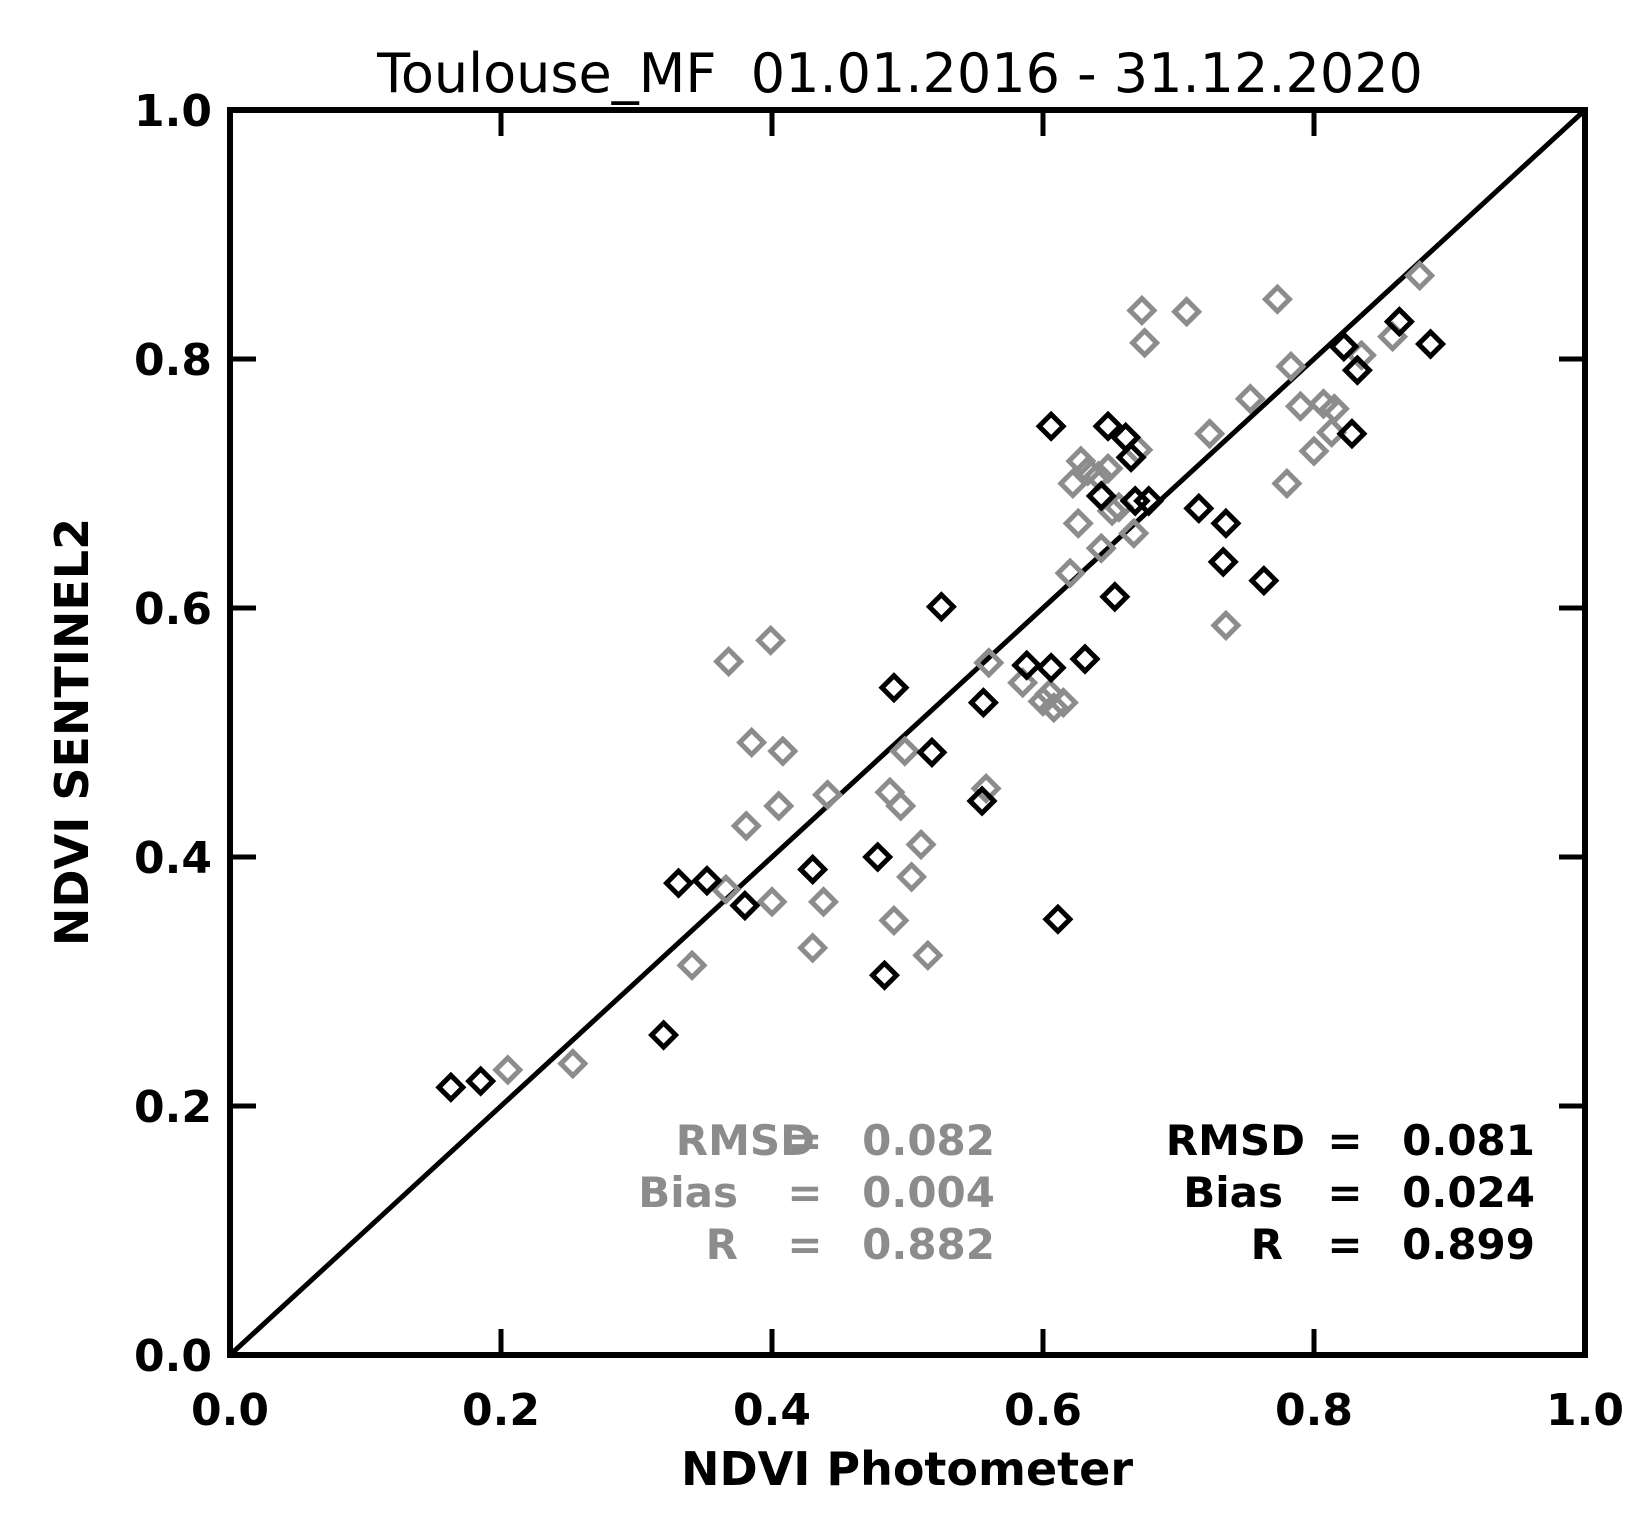  I want to click on stat-black-bias-label: Bias, so click(1233, 1192).